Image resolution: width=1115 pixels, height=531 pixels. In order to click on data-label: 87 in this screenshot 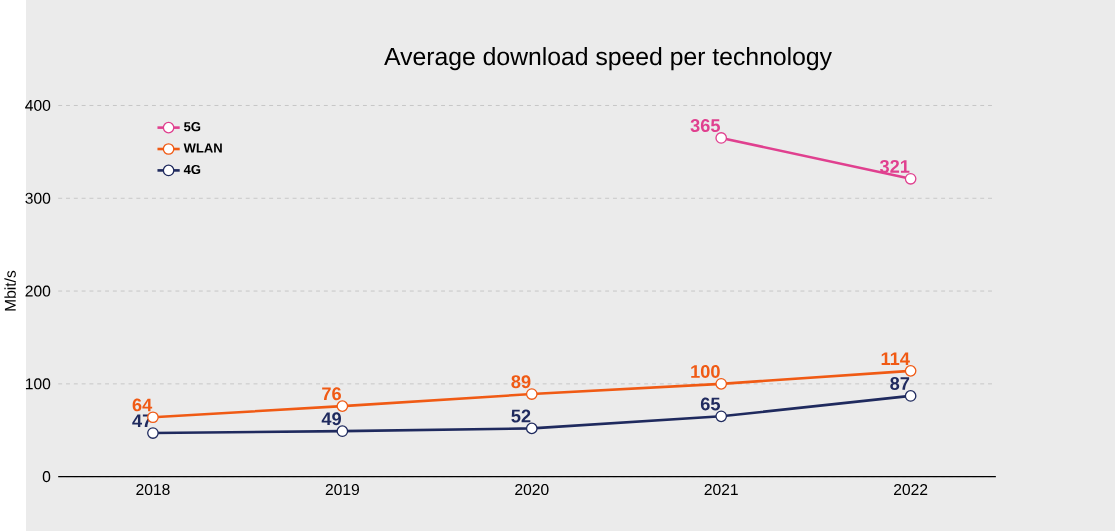, I will do `click(900, 383)`.